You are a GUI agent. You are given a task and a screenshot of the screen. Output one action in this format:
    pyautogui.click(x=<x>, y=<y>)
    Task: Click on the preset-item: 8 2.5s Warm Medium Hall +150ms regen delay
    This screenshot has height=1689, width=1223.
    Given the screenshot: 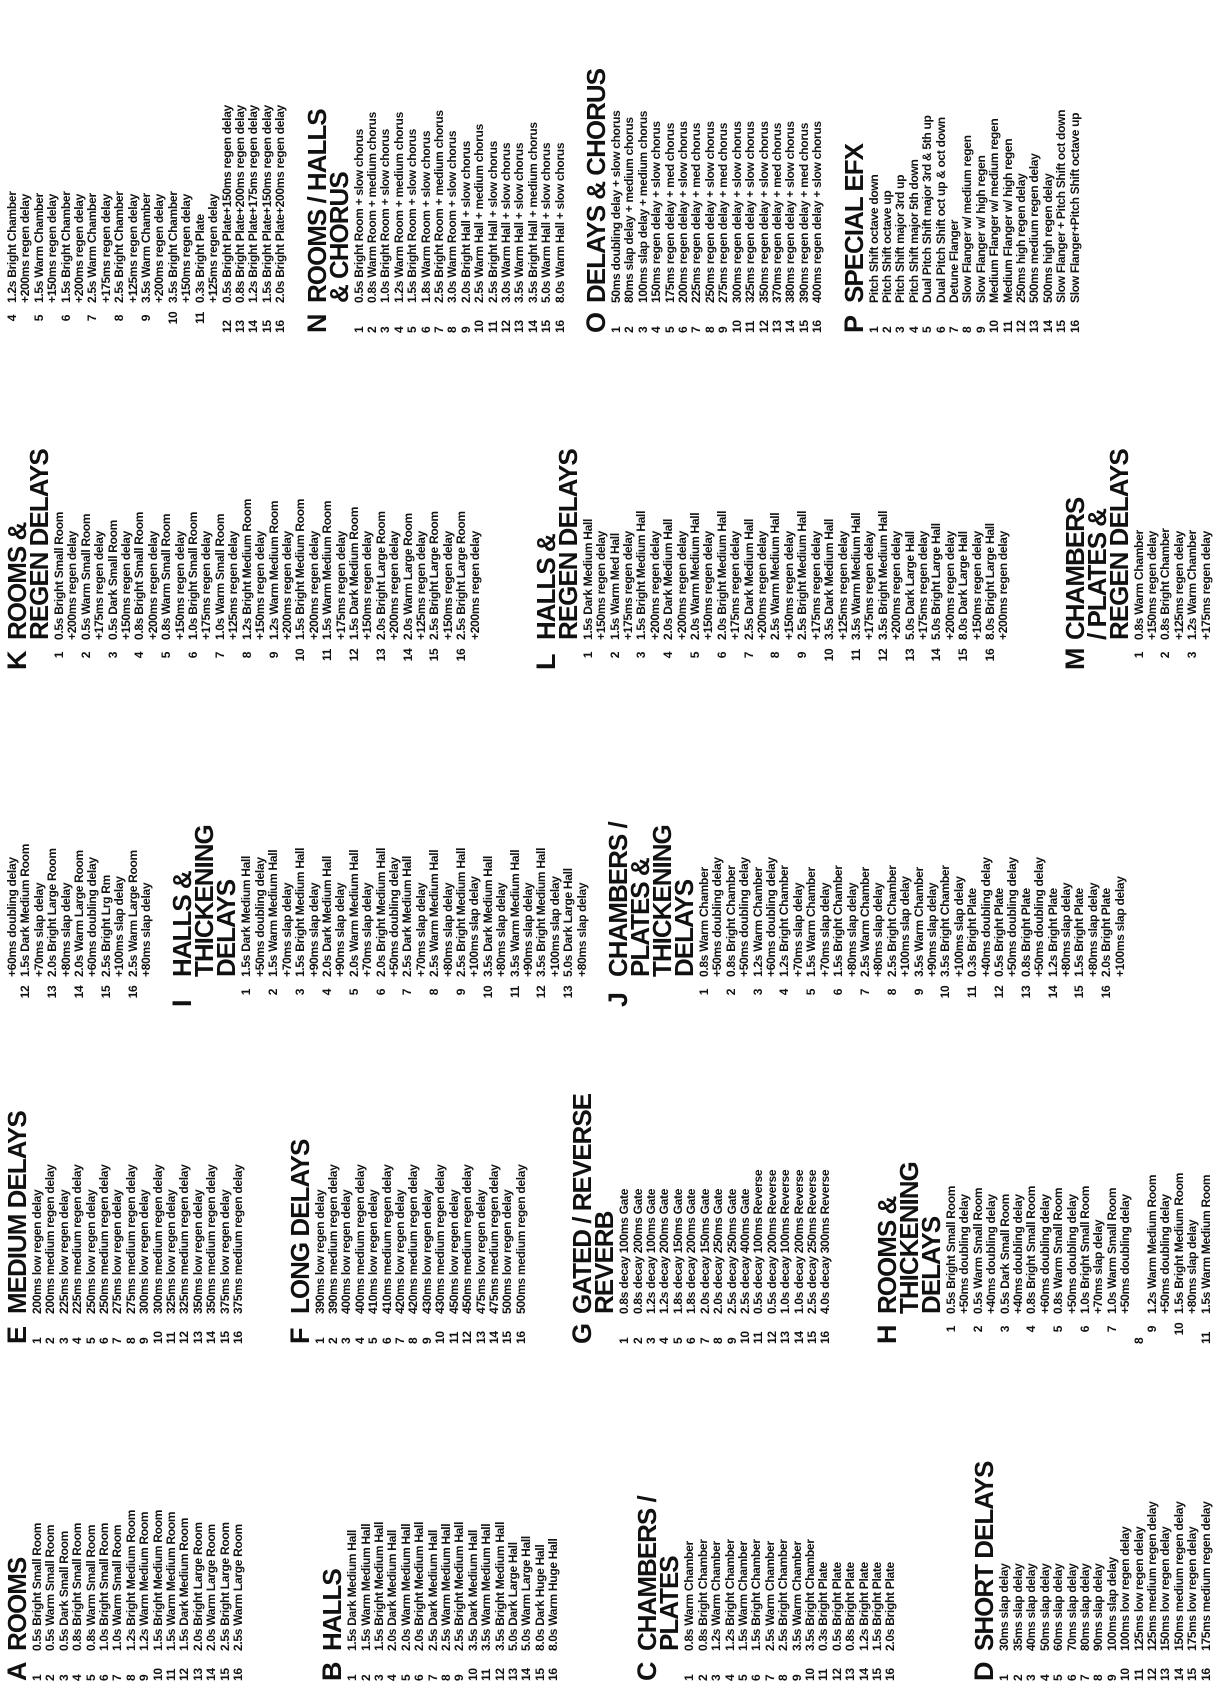 What is the action you would take?
    pyautogui.click(x=782, y=508)
    